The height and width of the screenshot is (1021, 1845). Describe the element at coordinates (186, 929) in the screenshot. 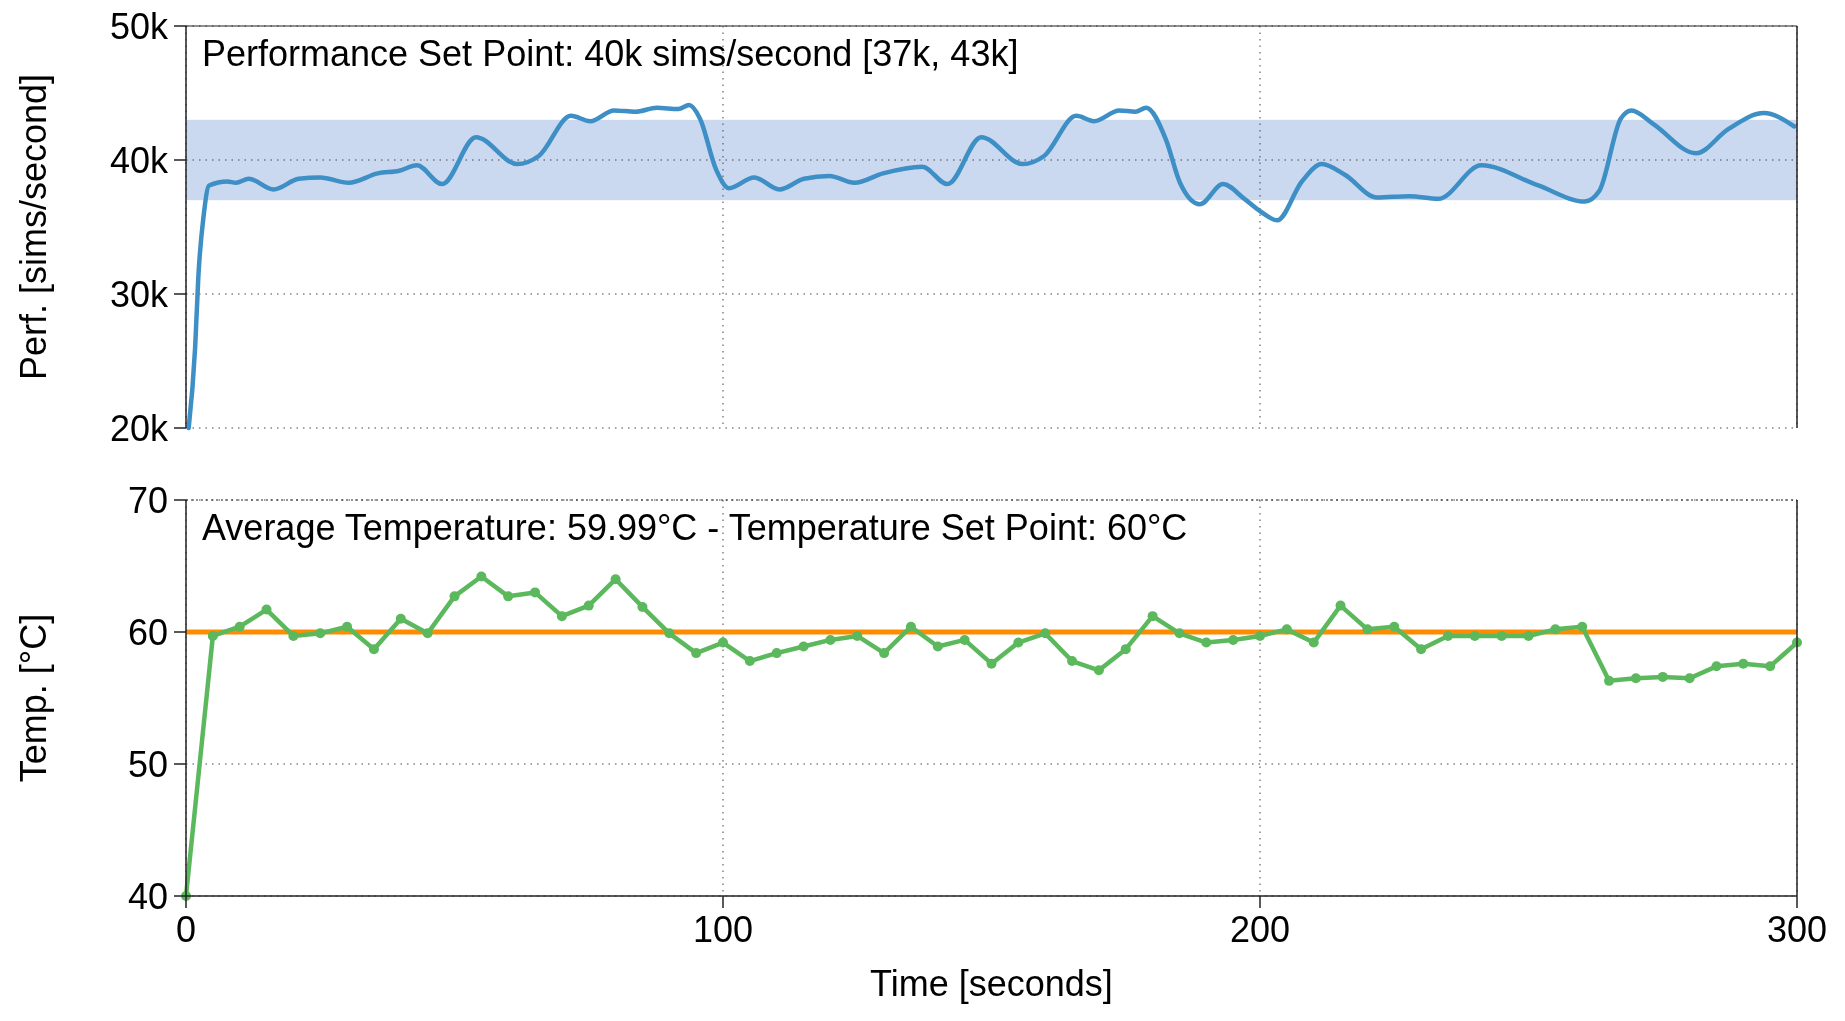

I see `x-tick-label: 0` at that location.